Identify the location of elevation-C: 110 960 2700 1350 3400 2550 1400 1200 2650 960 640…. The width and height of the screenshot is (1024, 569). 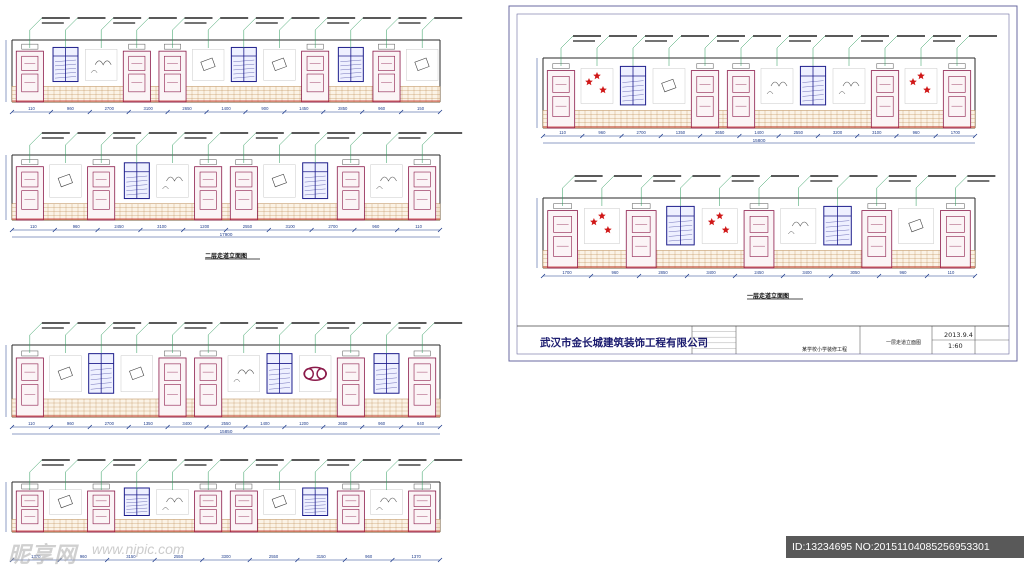
(234, 378).